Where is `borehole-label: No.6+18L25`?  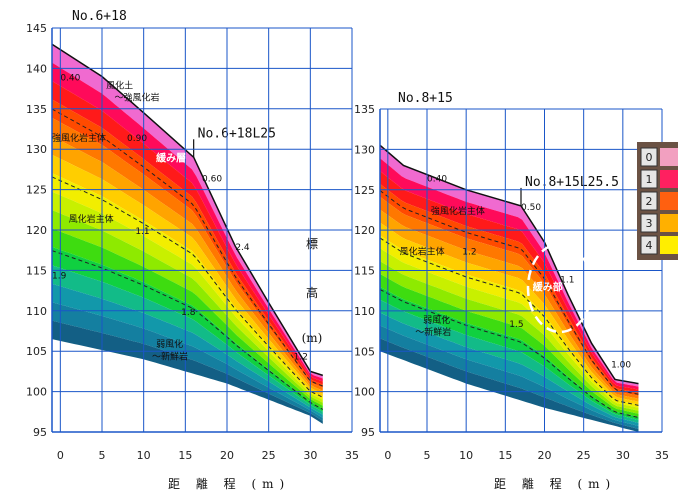 borehole-label: No.6+18L25 is located at coordinates (237, 133).